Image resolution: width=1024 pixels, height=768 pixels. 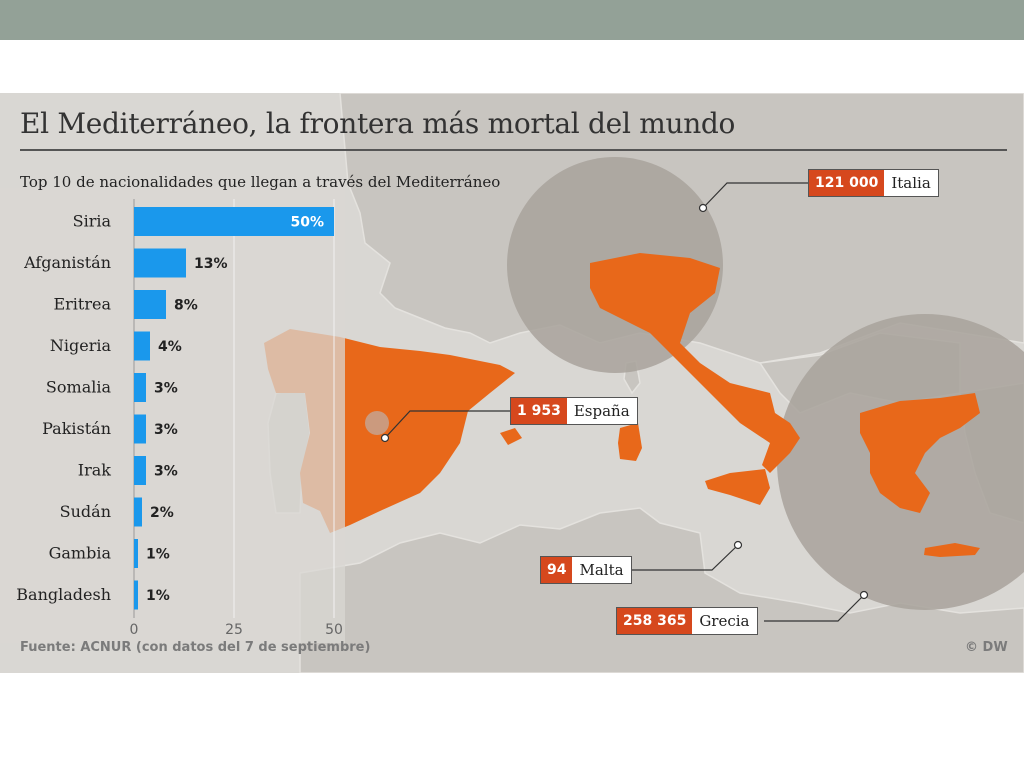 I want to click on top-bar, so click(x=512, y=20).